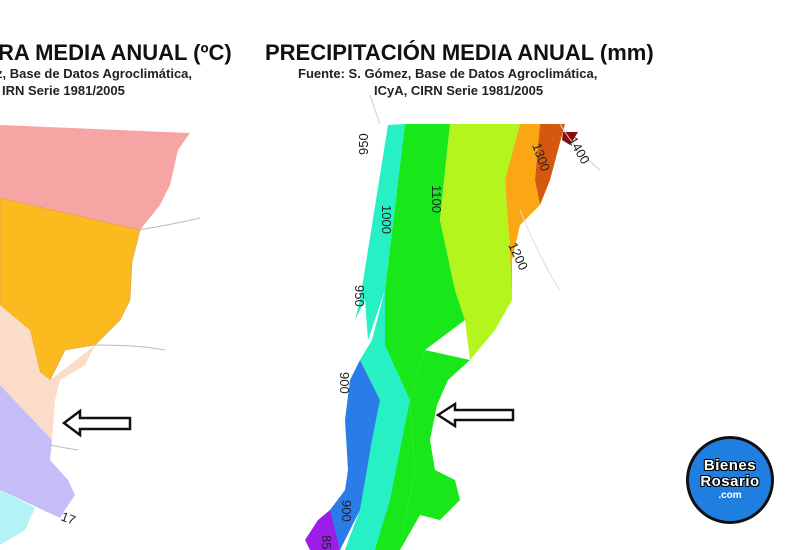 The height and width of the screenshot is (550, 800). Describe the element at coordinates (363, 144) in the screenshot. I see `contour-label-950-top: 950` at that location.